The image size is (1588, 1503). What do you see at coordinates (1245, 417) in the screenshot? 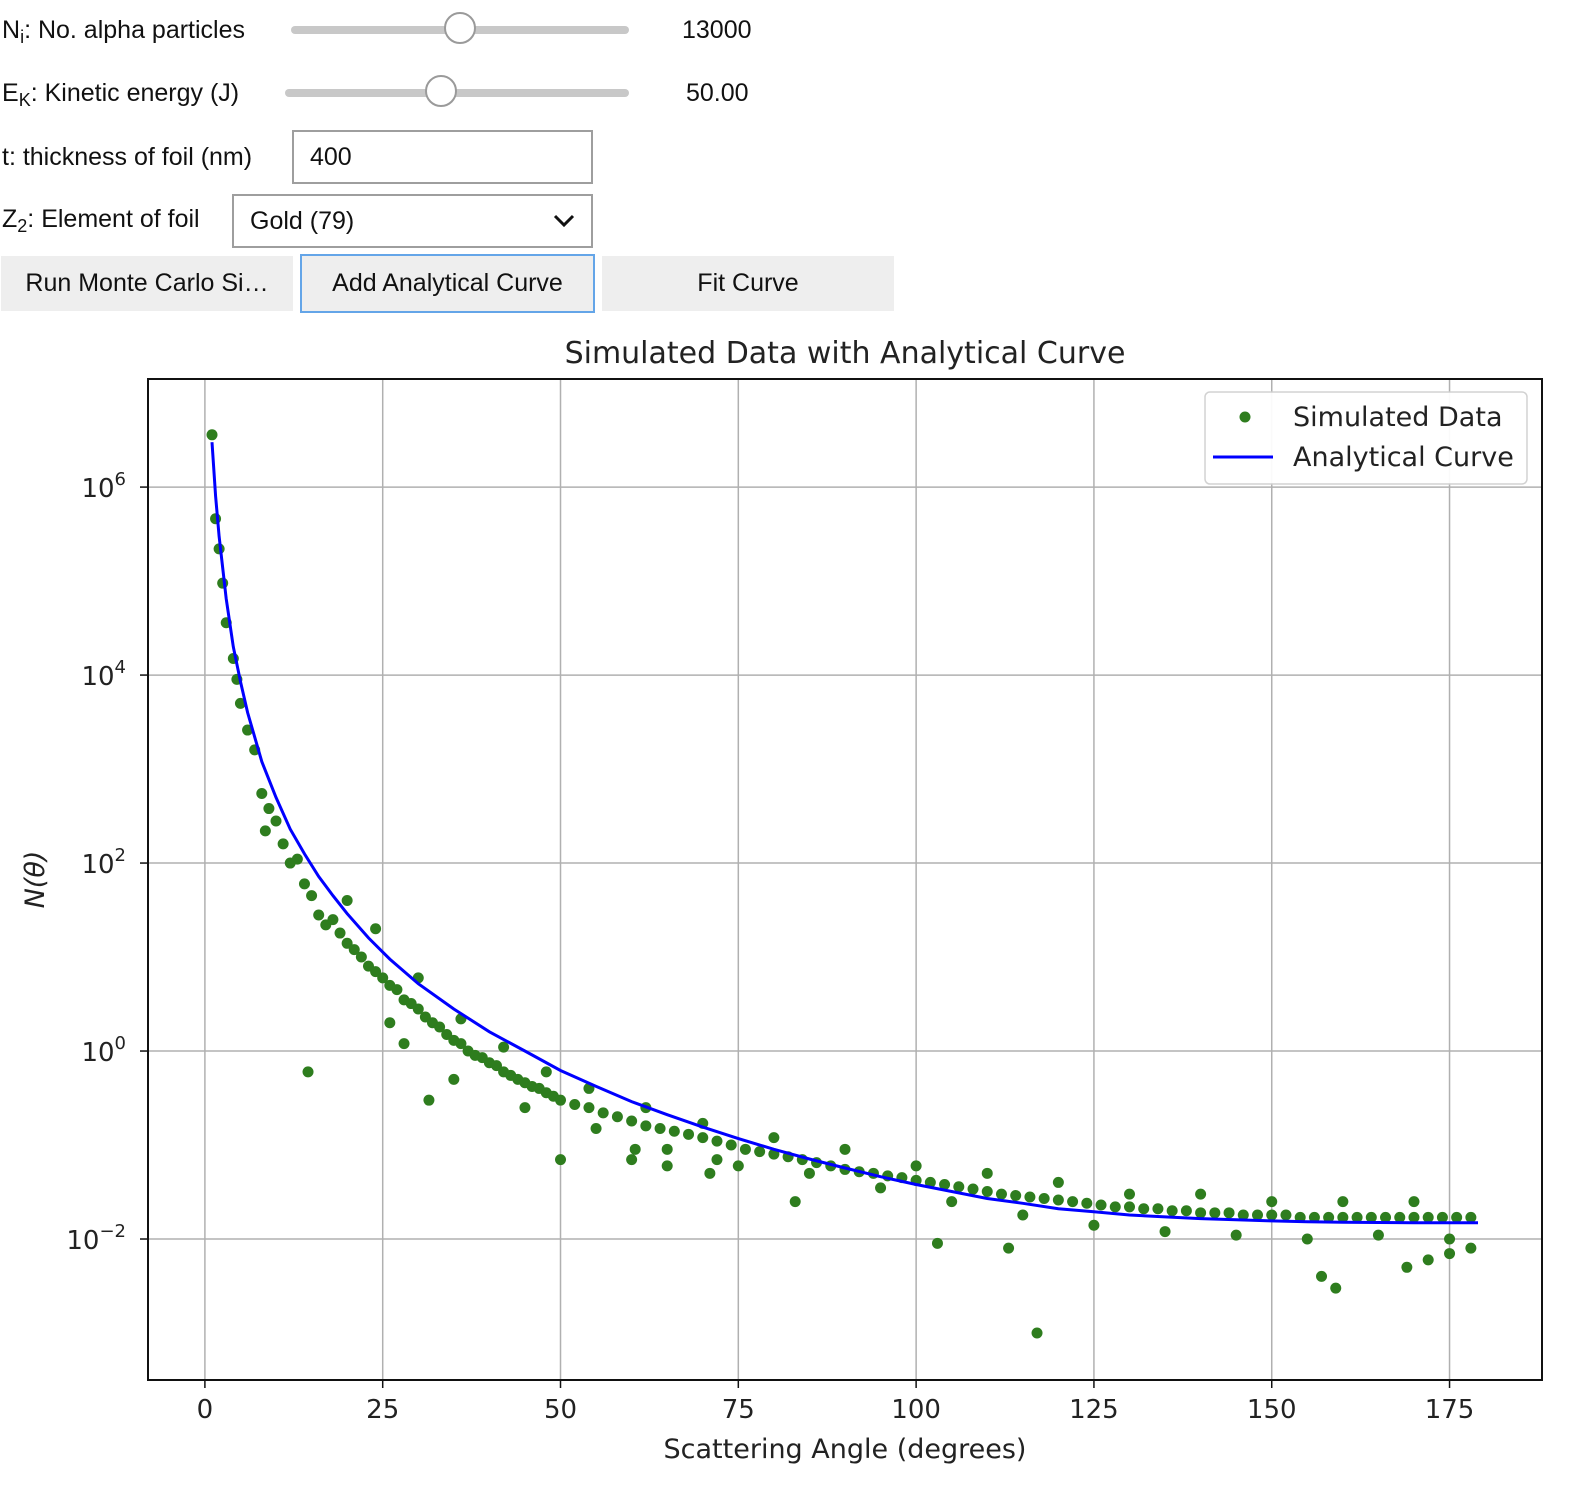
I see `legend-marker-simulated` at bounding box center [1245, 417].